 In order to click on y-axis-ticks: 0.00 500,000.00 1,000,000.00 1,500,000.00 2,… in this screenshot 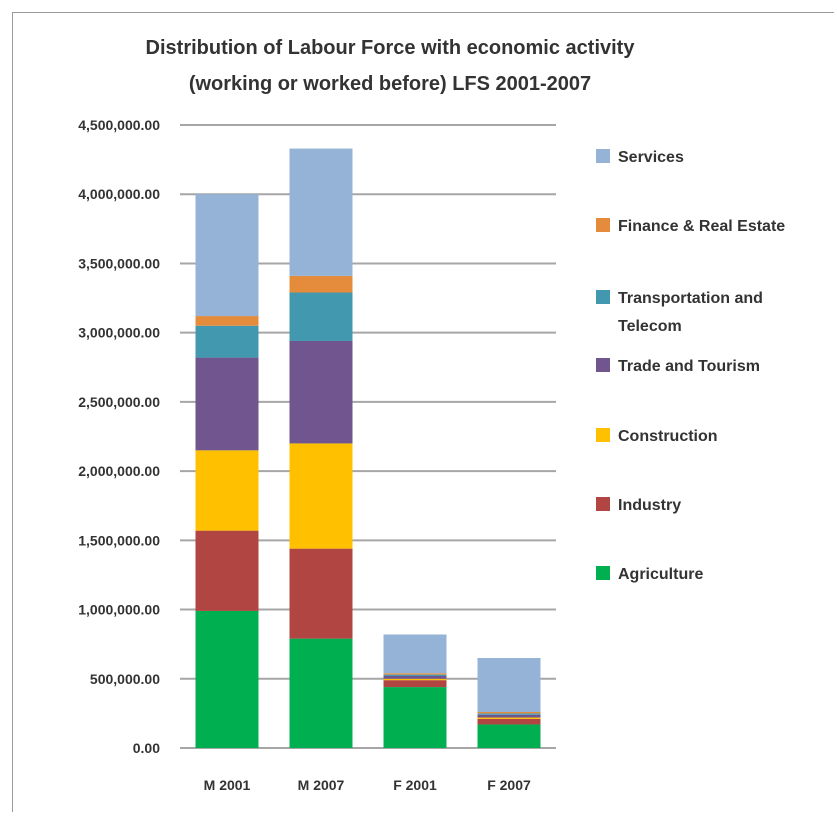, I will do `click(119, 436)`.